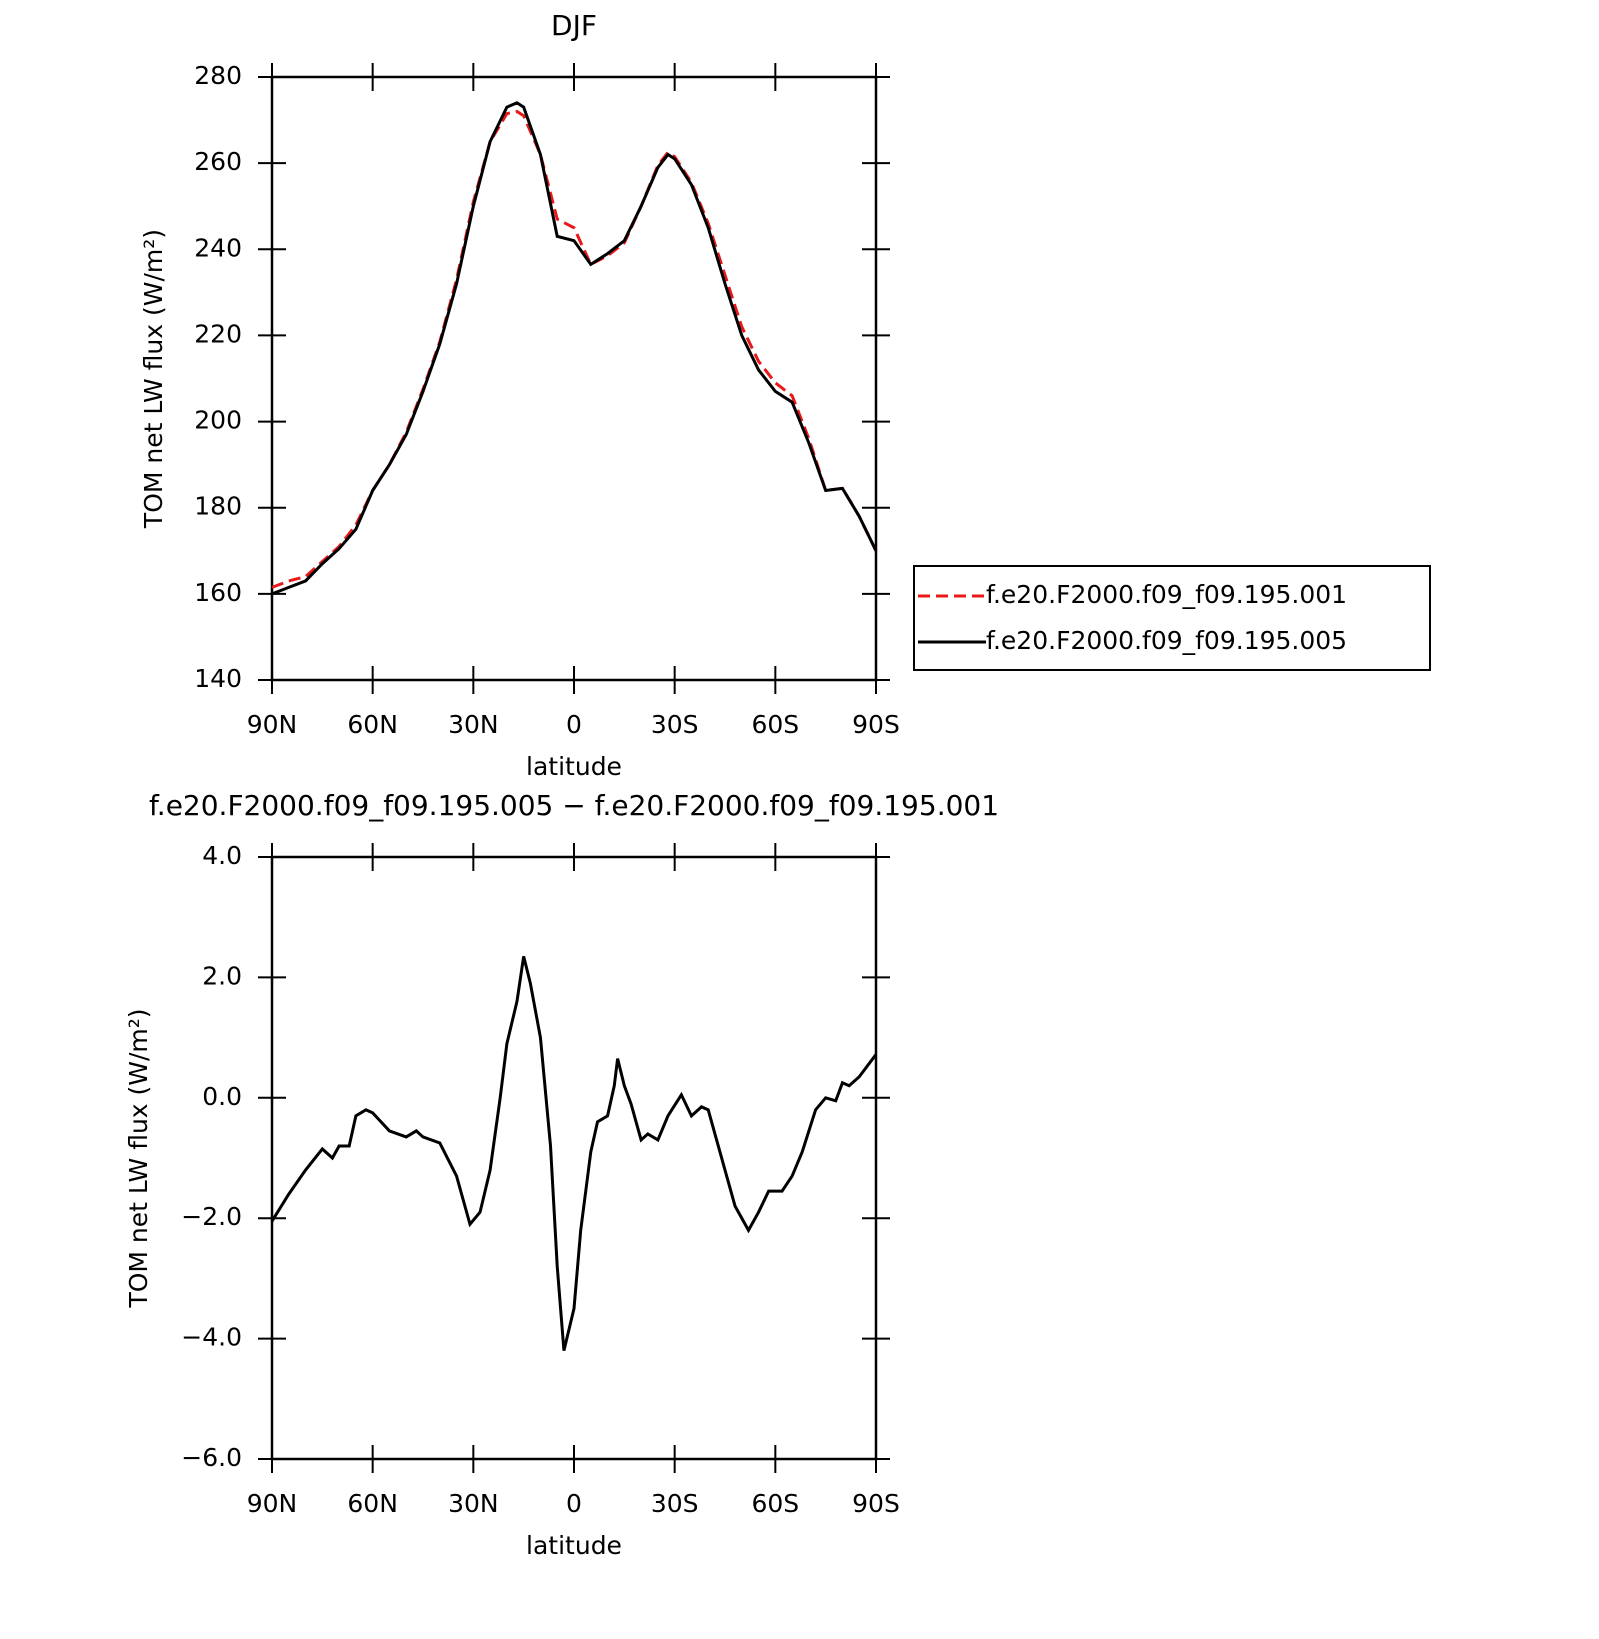  I want to click on legend-label: f.e20.F2000.f09_f09.195.001, so click(1166, 594).